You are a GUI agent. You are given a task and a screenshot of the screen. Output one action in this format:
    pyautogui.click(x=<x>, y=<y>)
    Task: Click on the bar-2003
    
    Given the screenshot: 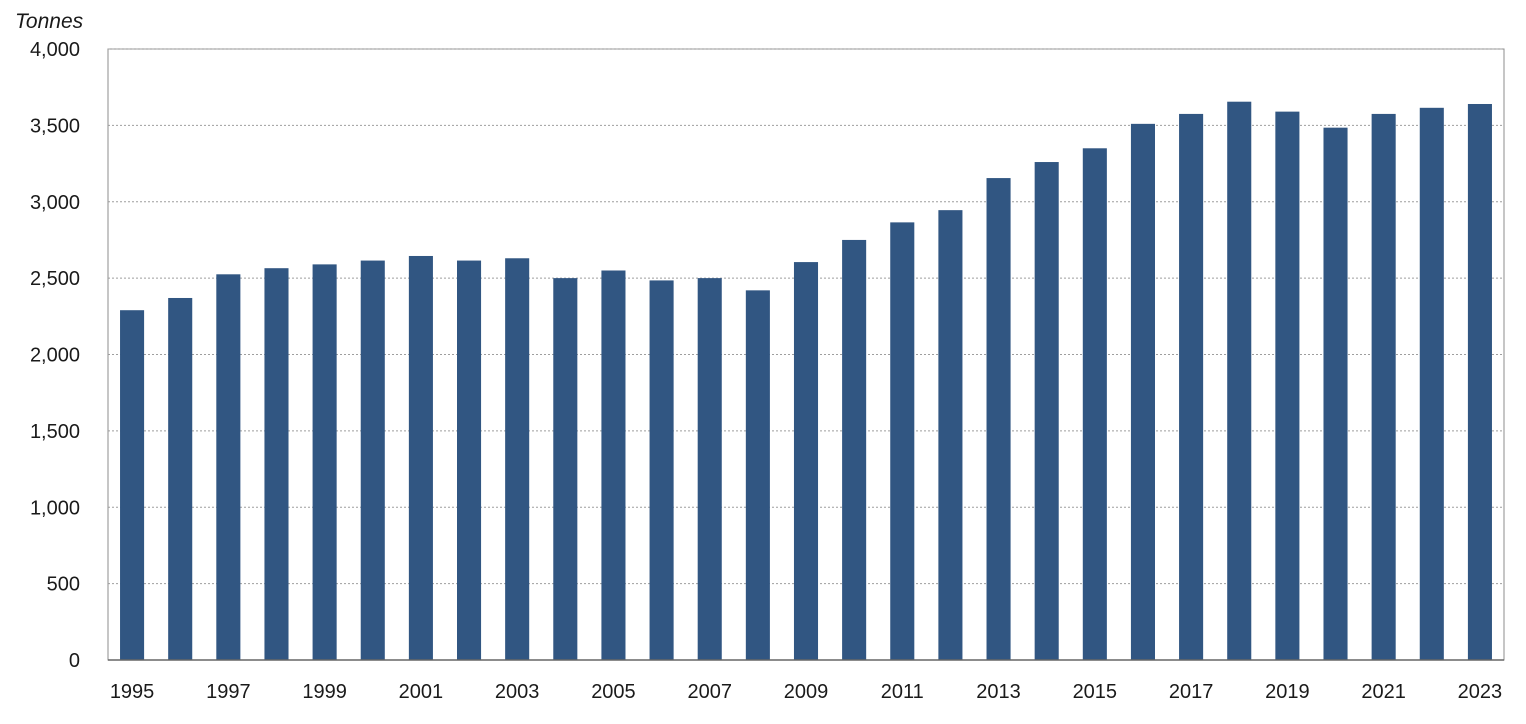 What is the action you would take?
    pyautogui.click(x=517, y=459)
    